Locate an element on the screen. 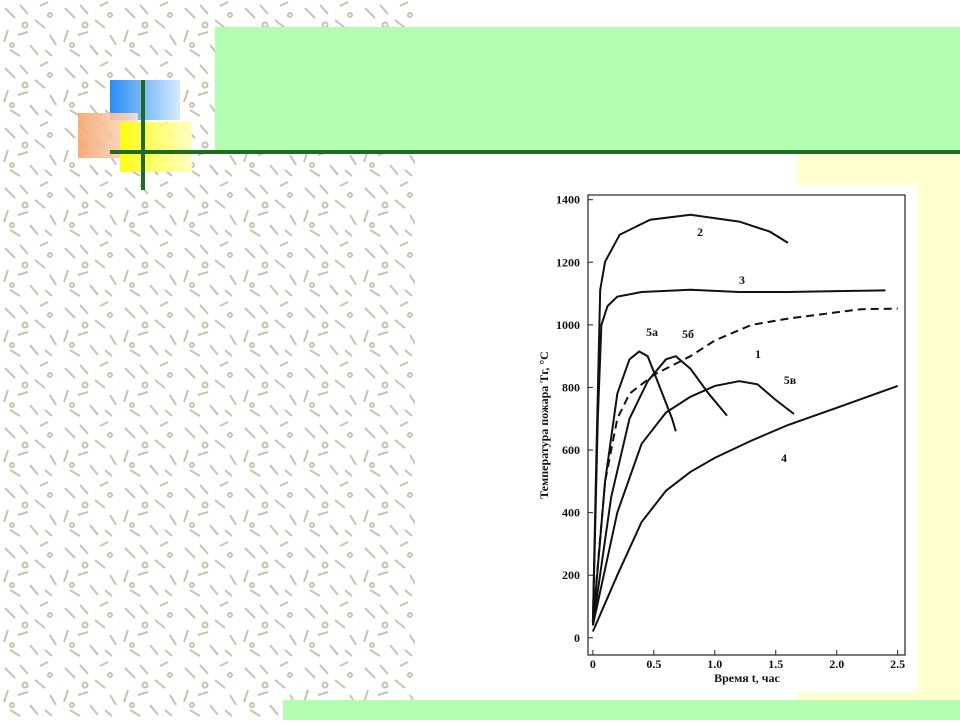 The image size is (960, 725). x-axis-label: Время t, час is located at coordinates (747, 678).